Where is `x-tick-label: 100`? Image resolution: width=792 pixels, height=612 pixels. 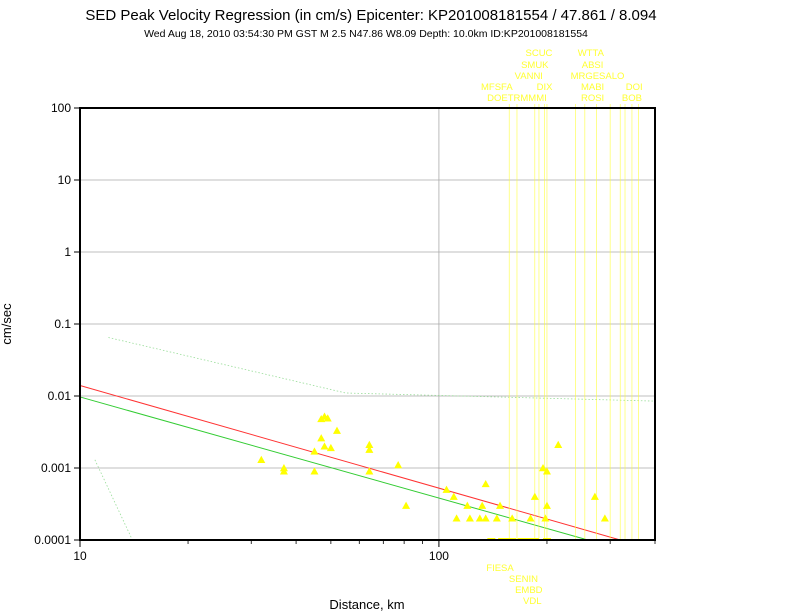
x-tick-label: 100 is located at coordinates (439, 556).